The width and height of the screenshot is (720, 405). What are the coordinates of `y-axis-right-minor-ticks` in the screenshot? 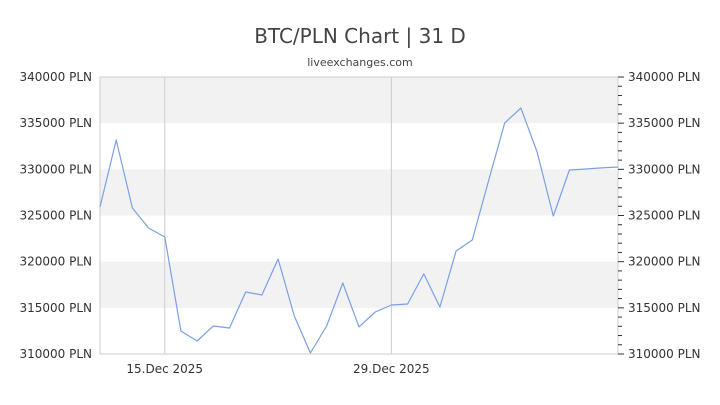 It's located at (621, 215).